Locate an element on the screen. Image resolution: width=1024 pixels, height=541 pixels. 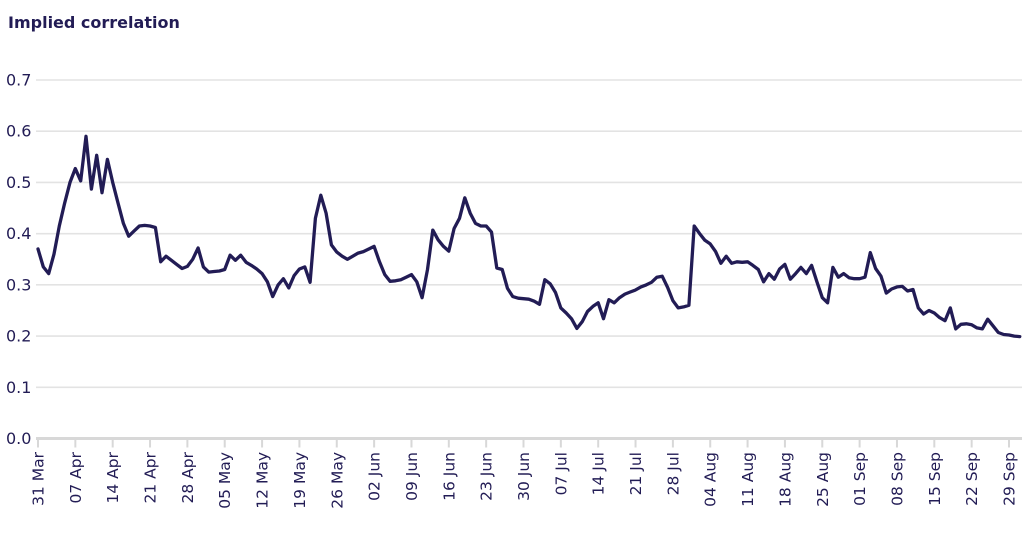
x-axis-tick-label: 23 Jun is located at coordinates (487, 476).